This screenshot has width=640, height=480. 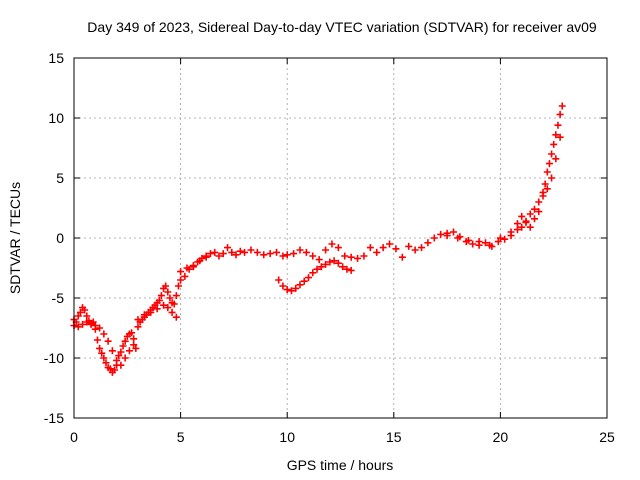 What do you see at coordinates (394, 437) in the screenshot?
I see `x-tick-label: 15` at bounding box center [394, 437].